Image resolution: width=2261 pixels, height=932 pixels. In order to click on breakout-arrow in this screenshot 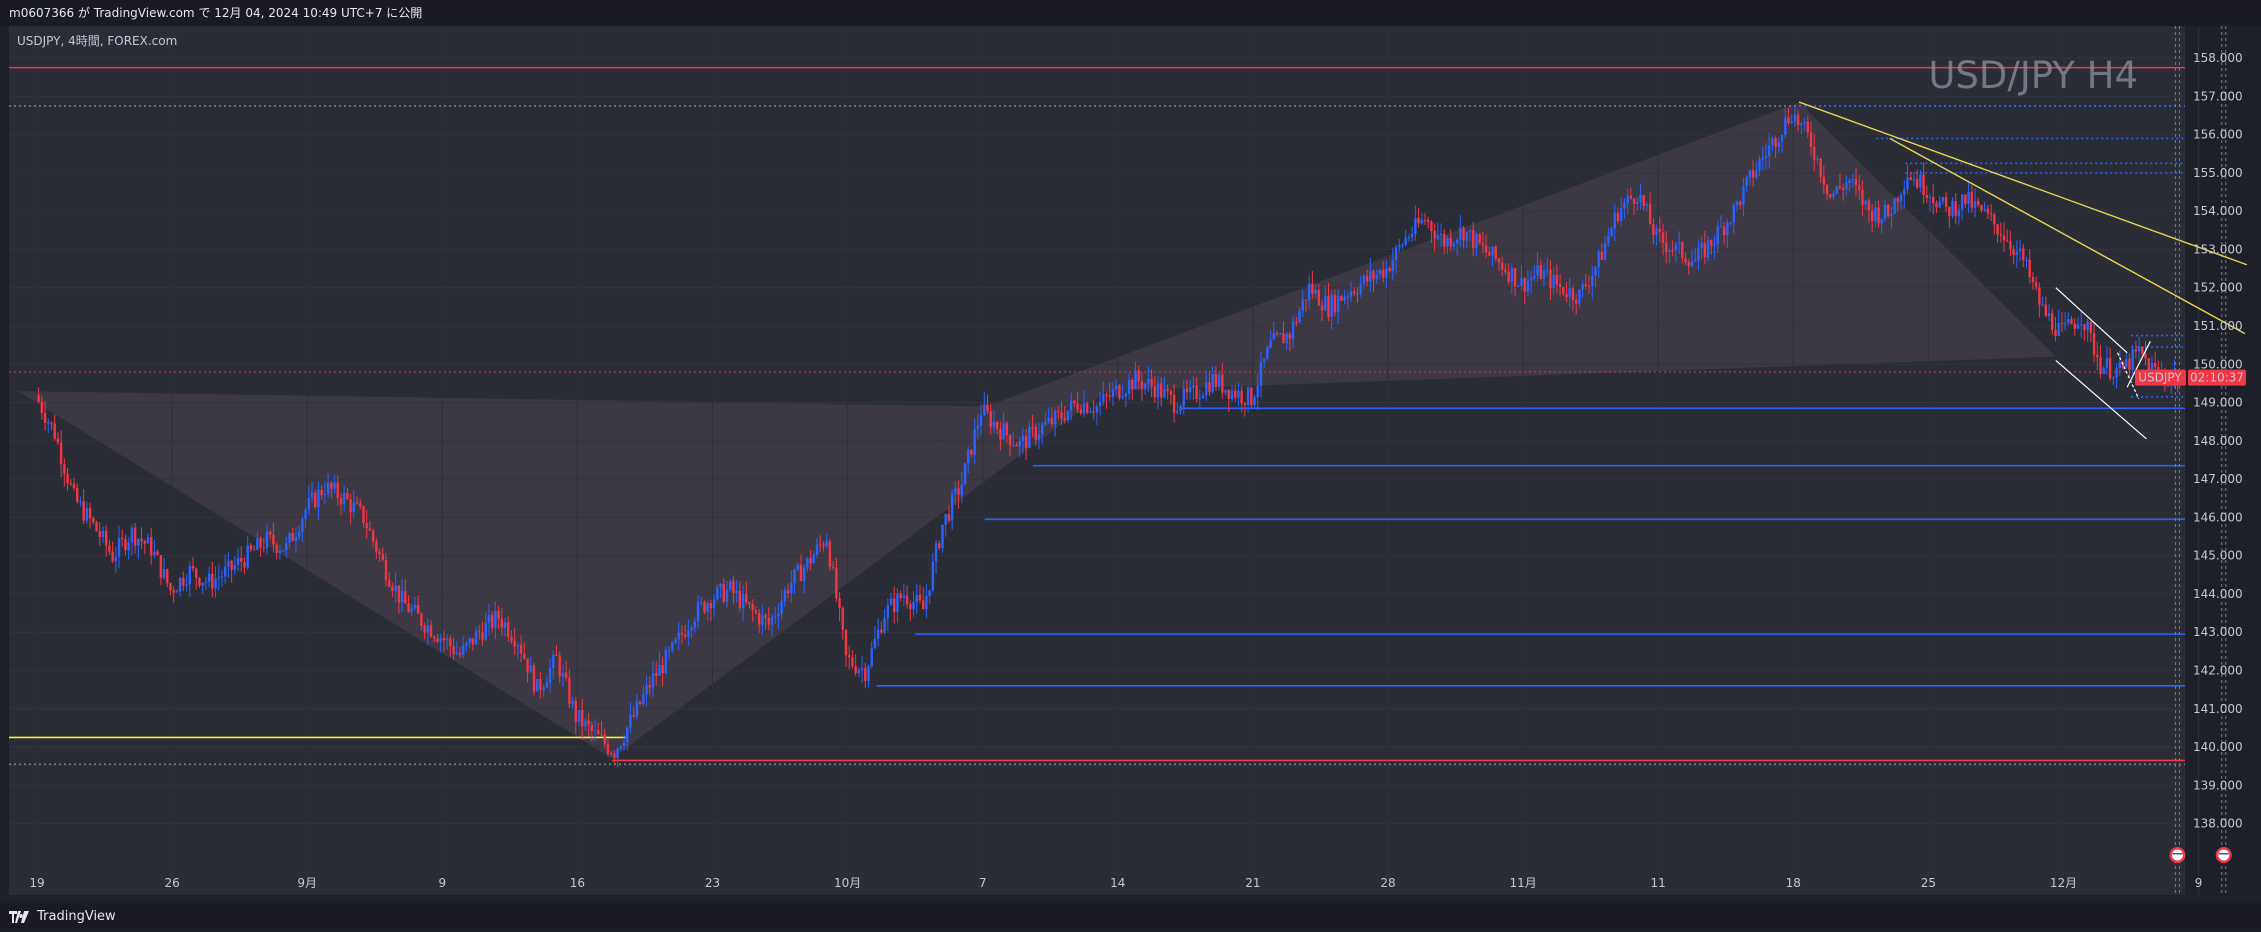, I will do `click(2138, 364)`.